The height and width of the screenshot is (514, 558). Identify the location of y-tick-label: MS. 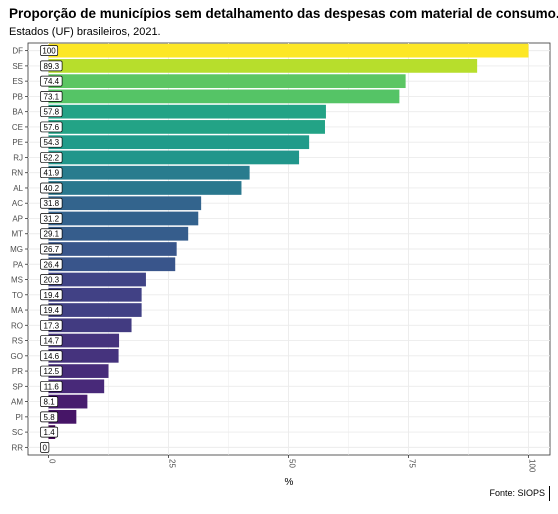
(17, 280).